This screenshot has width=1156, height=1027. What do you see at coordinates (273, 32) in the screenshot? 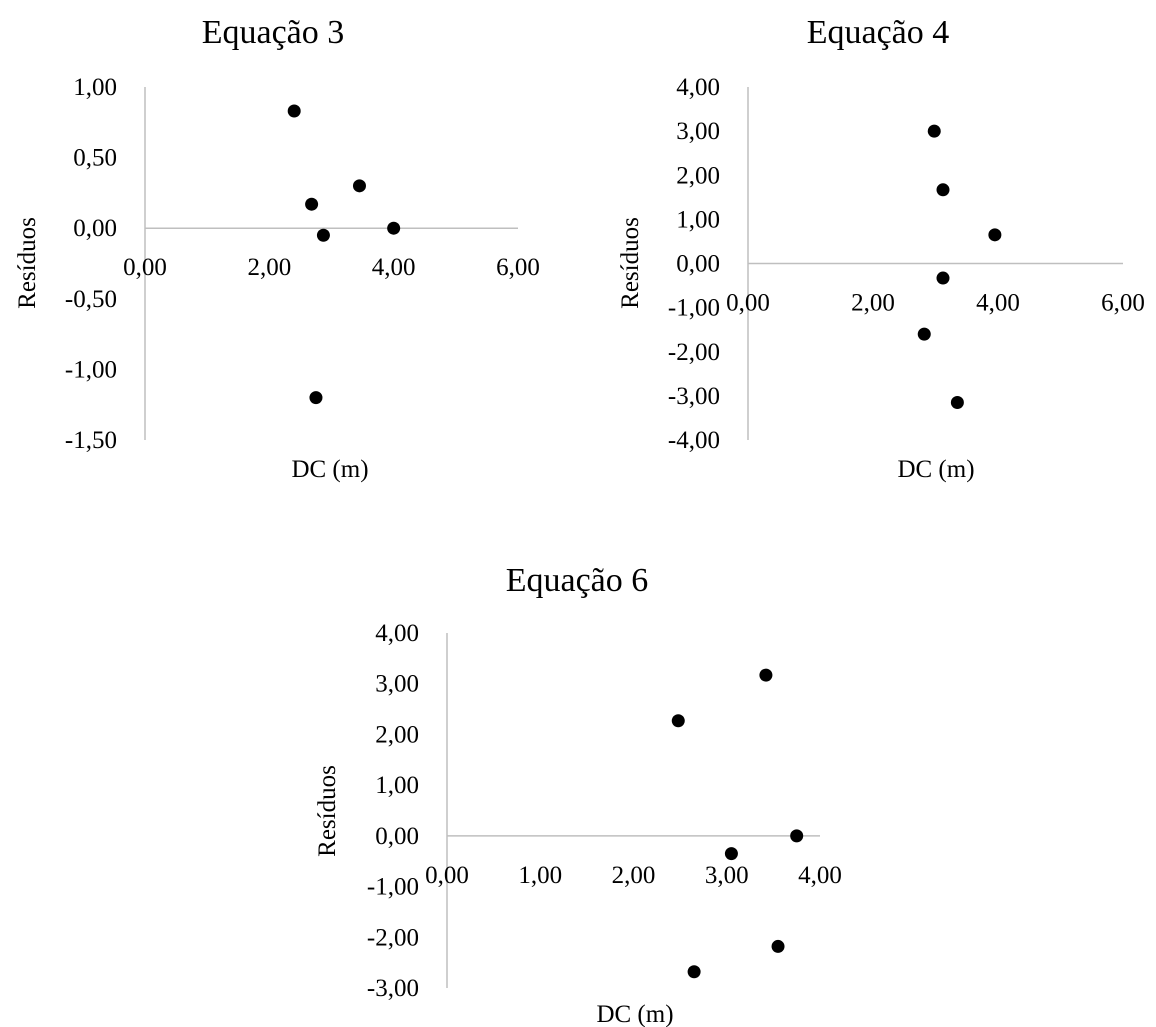
I see `chart-title: Equação 3` at bounding box center [273, 32].